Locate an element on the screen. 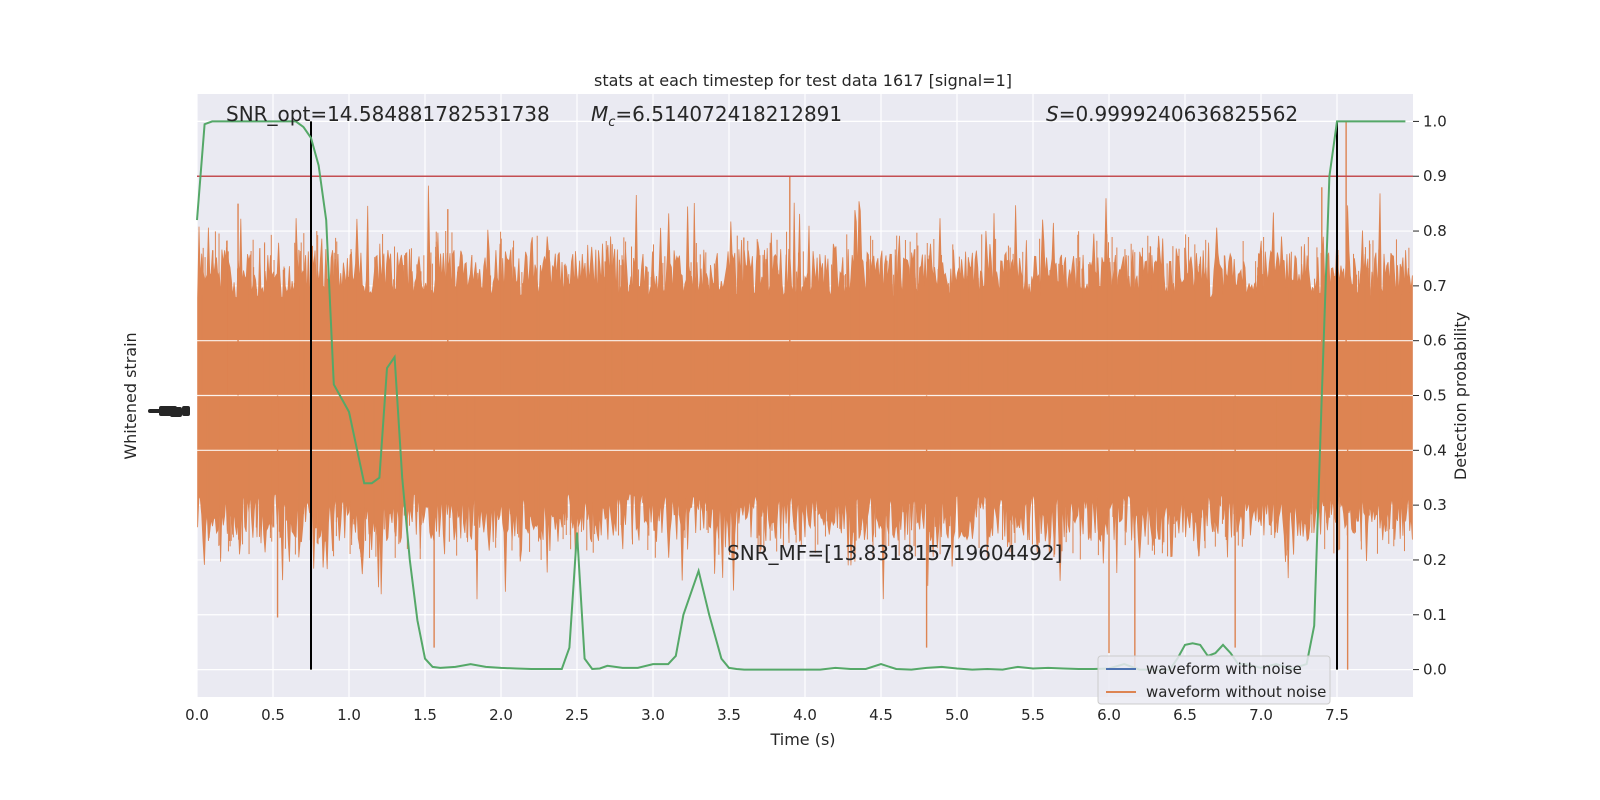 The height and width of the screenshot is (800, 1600). chirp-mass-annotation: Mc=6.514072418212891 is located at coordinates (716, 116).